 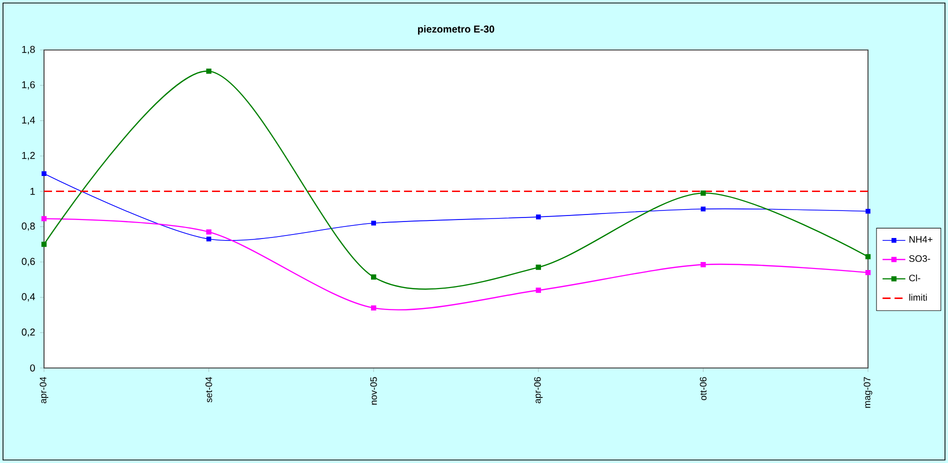 What do you see at coordinates (914, 278) in the screenshot?
I see `legend-label: Cl-` at bounding box center [914, 278].